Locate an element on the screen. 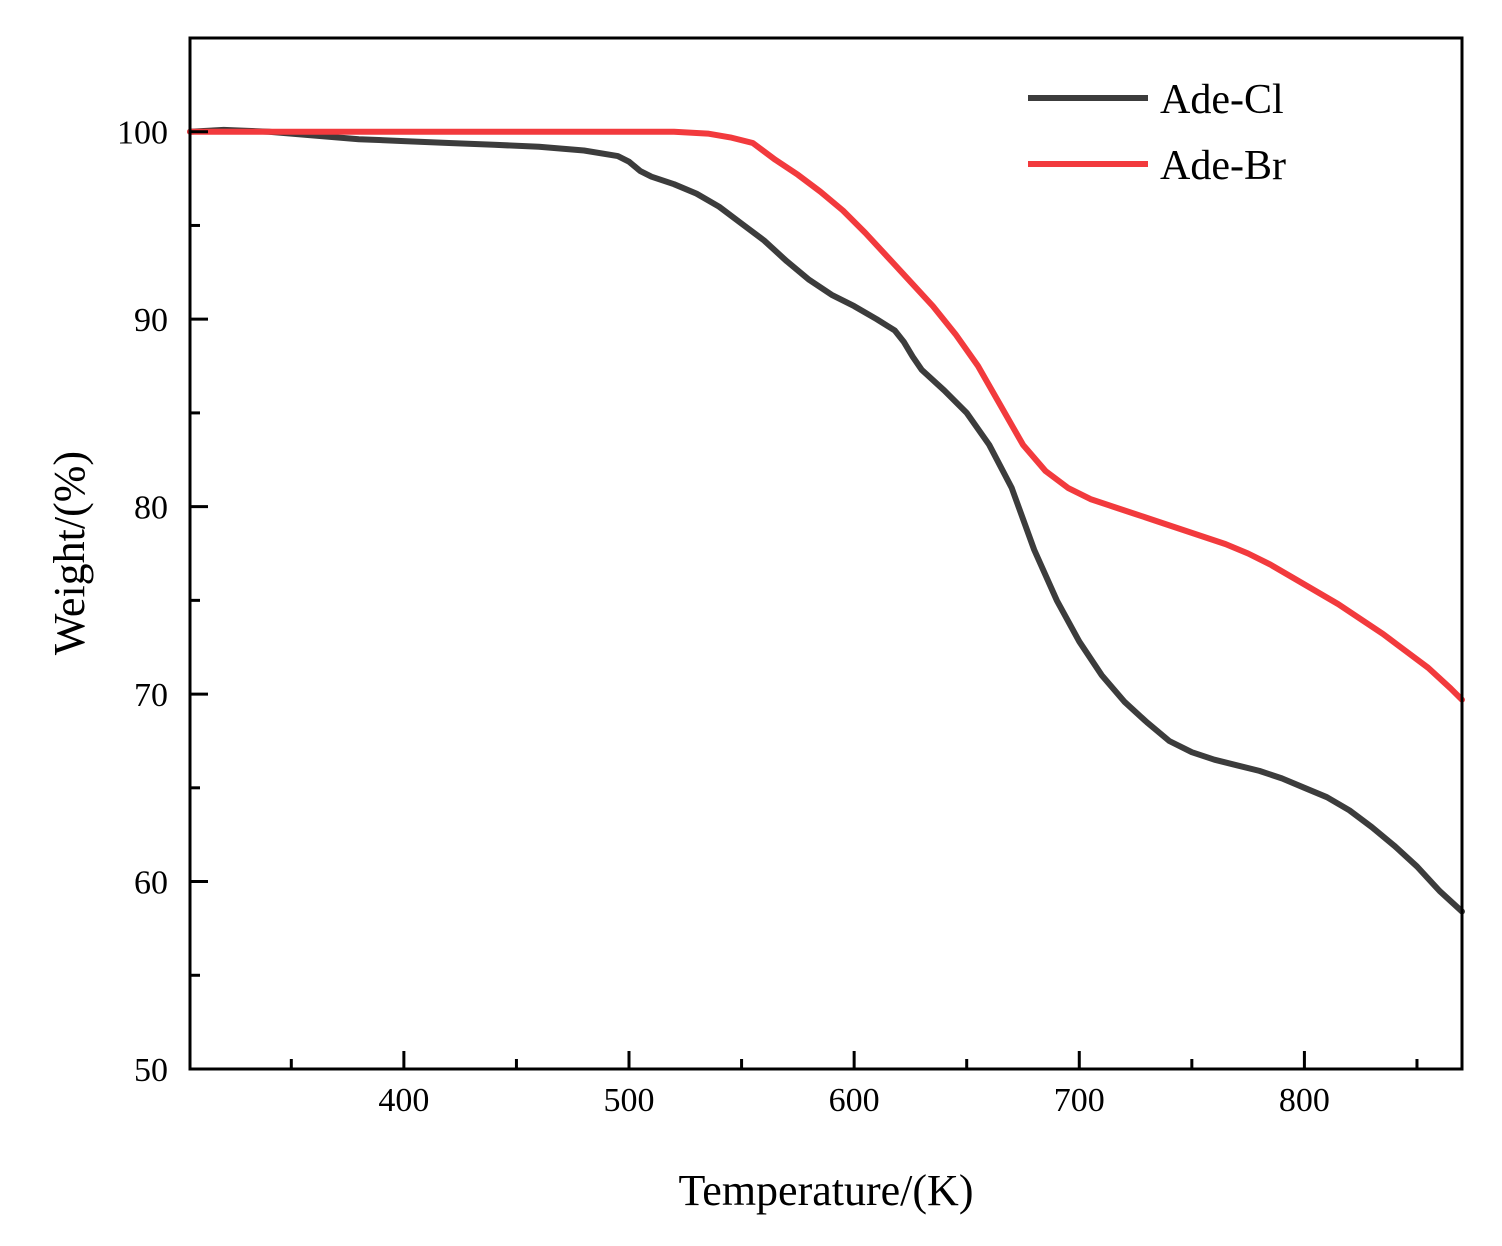  x-tick-label-700: 700 is located at coordinates (1079, 1100).